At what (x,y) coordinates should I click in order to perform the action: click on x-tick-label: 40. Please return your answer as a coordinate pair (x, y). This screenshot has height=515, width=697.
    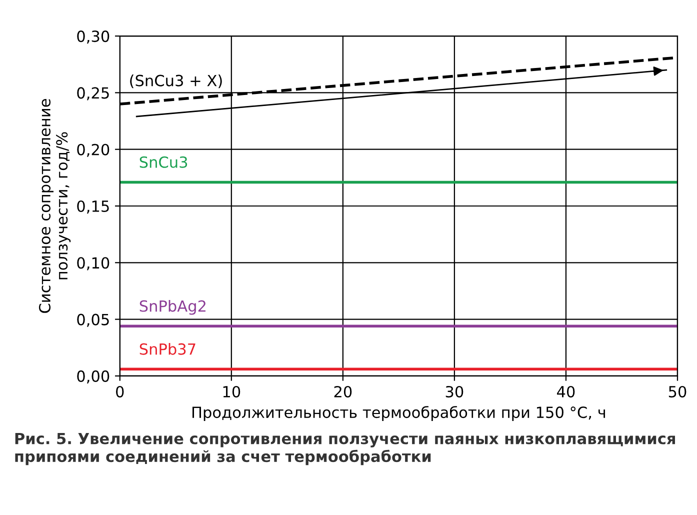
    Looking at the image, I should click on (565, 392).